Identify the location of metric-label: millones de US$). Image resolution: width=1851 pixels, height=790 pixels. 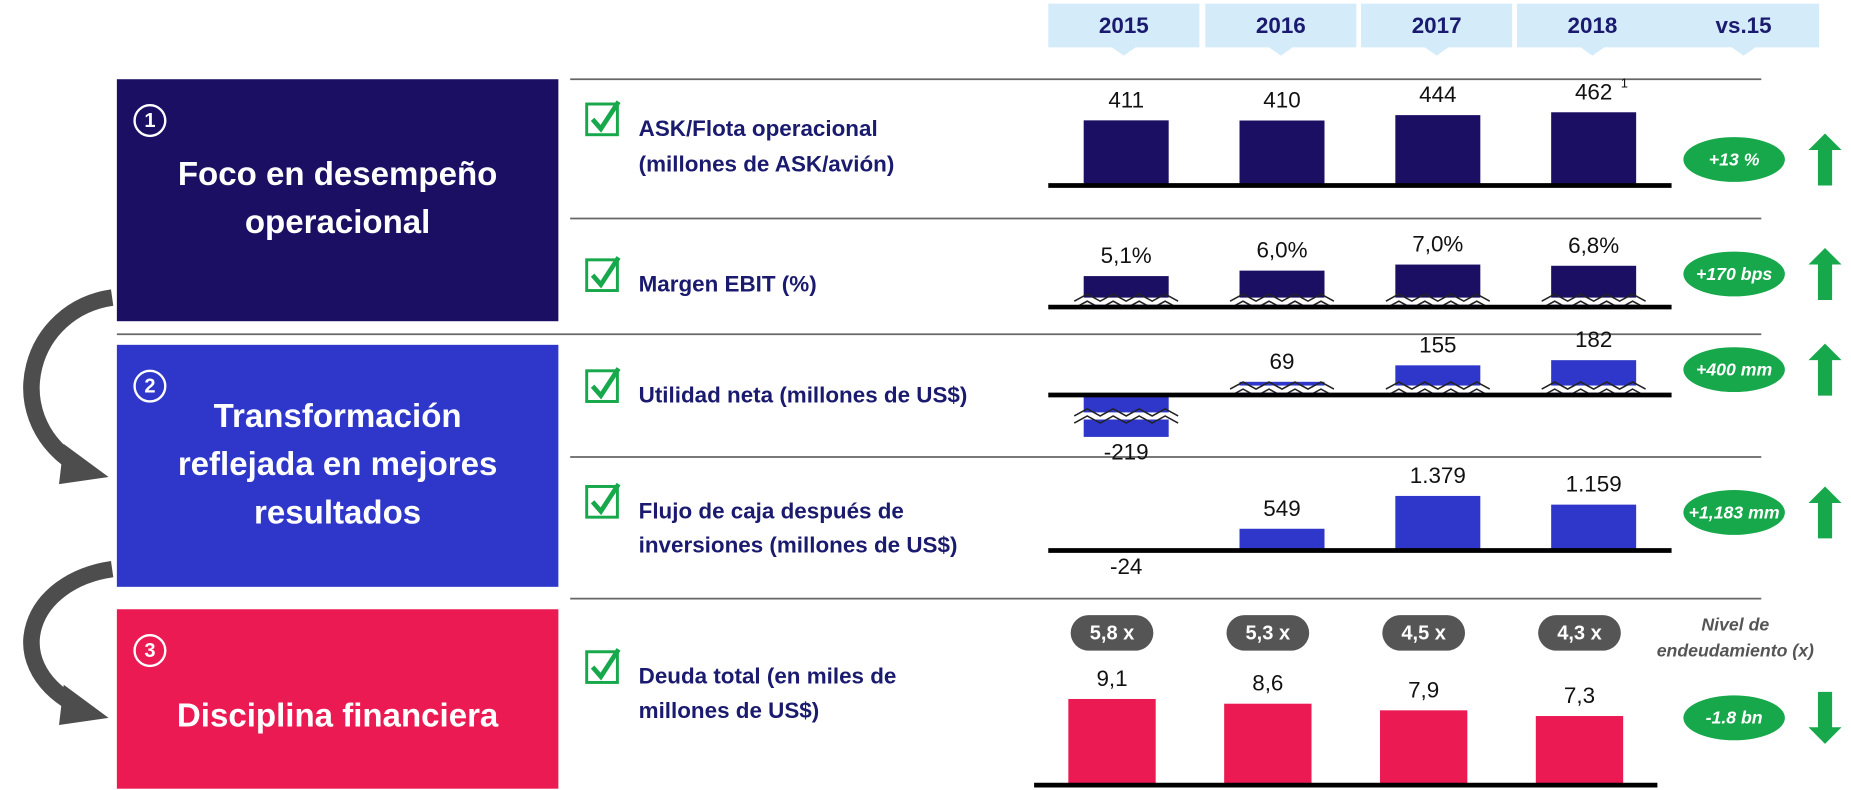
(729, 710).